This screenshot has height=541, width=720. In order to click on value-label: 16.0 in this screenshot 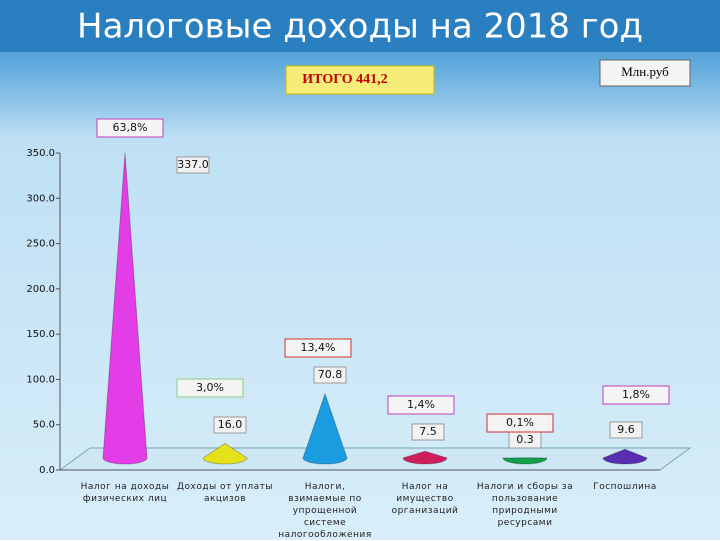, I will do `click(230, 424)`.